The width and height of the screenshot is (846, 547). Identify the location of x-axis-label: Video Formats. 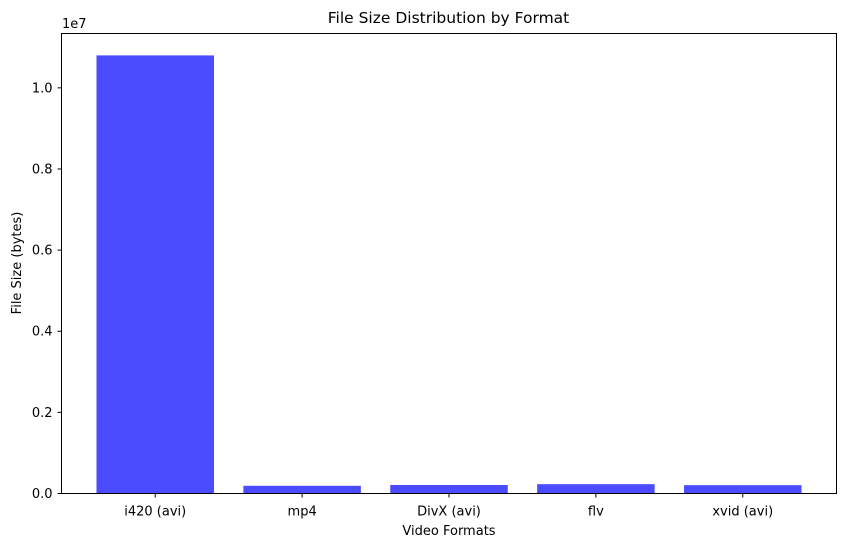
(448, 531).